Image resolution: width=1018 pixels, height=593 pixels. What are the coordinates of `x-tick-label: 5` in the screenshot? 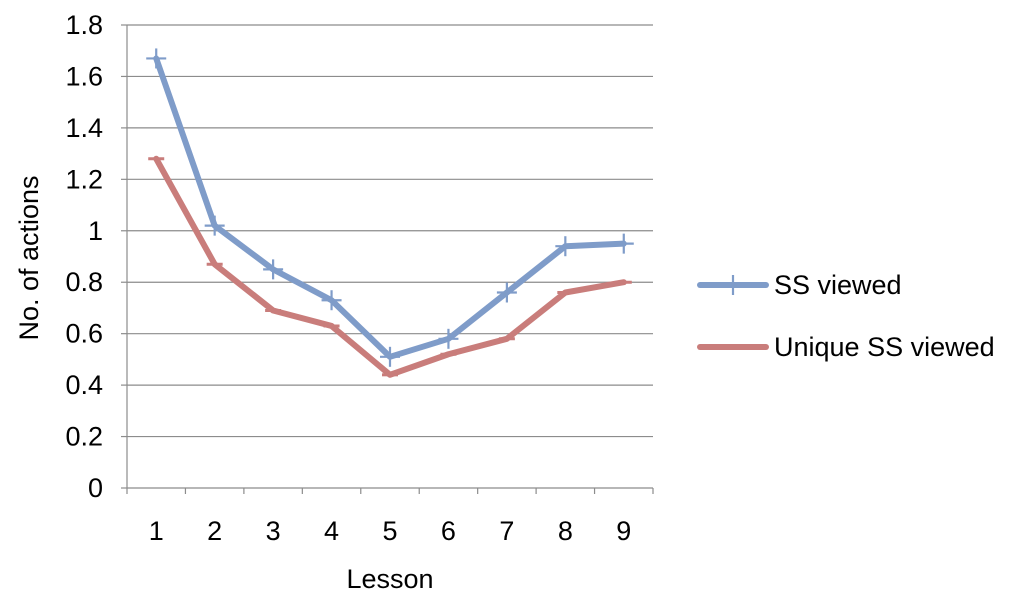 It's located at (389, 531).